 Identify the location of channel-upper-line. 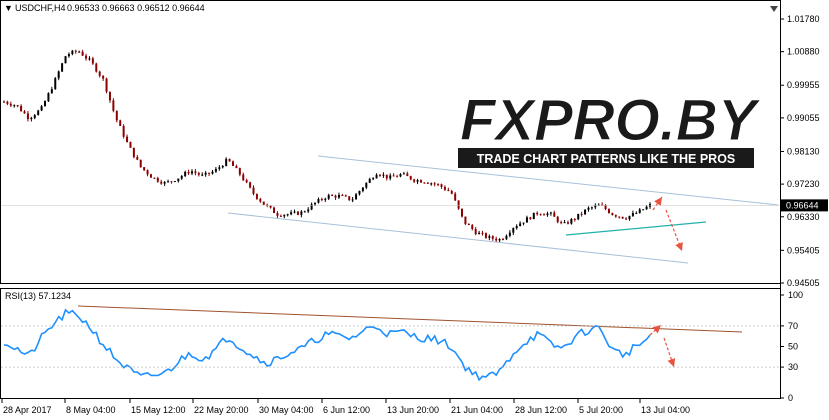
(548, 180).